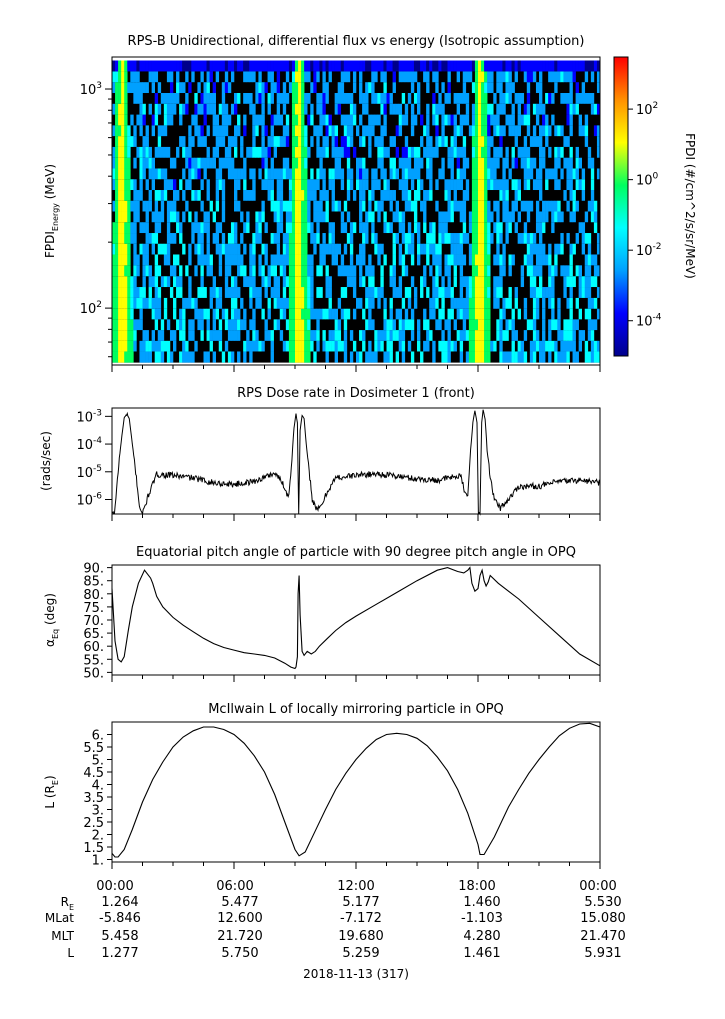 This screenshot has height=1019, width=725. Describe the element at coordinates (98, 836) in the screenshot. I see `mcilwain-l-y-tick-label: 2.` at that location.